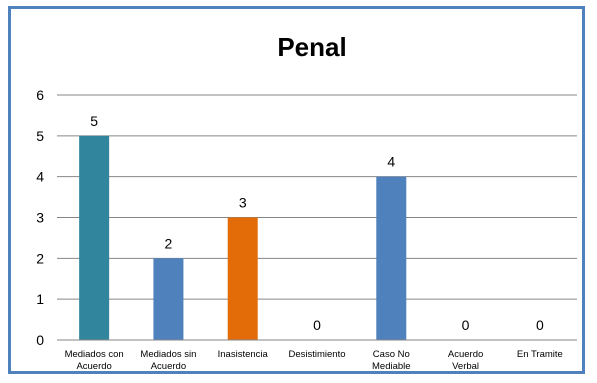 The height and width of the screenshot is (383, 597). What do you see at coordinates (40, 177) in the screenshot?
I see `y-tick-label: 4` at bounding box center [40, 177].